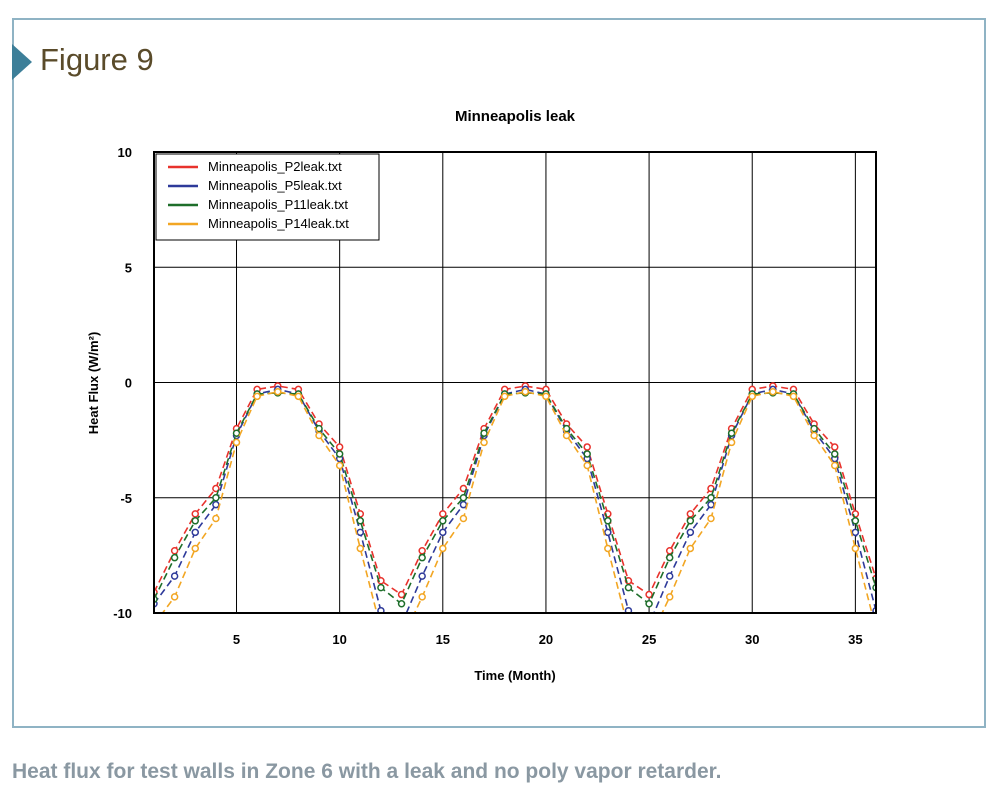  What do you see at coordinates (126, 498) in the screenshot?
I see `y-tick-label: -5` at bounding box center [126, 498].